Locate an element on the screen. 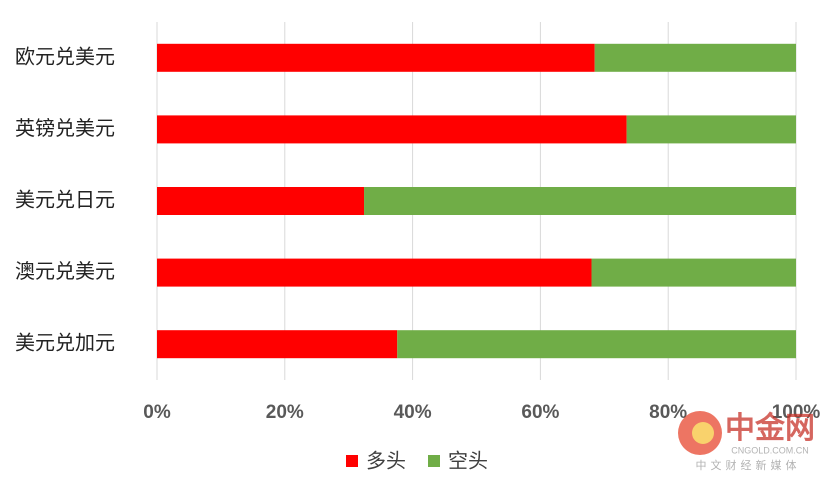  y-tick-label: 欧元兑美元 is located at coordinates (65, 56).